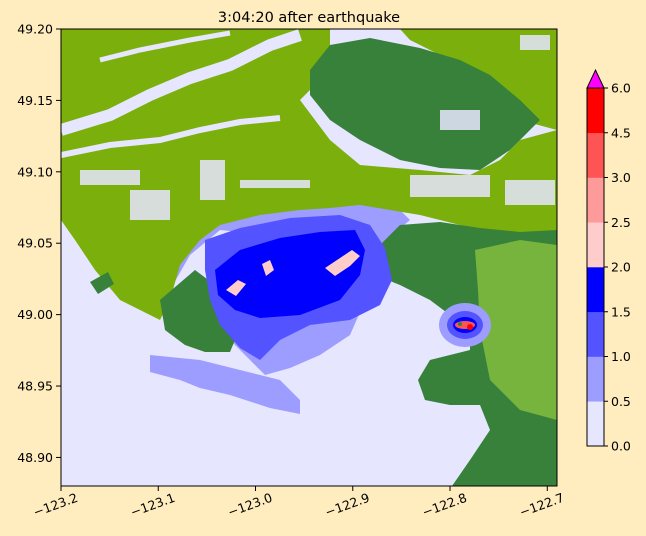 The height and width of the screenshot is (536, 646). What do you see at coordinates (621, 222) in the screenshot?
I see `colorbar-tick-label: 2.5` at bounding box center [621, 222].